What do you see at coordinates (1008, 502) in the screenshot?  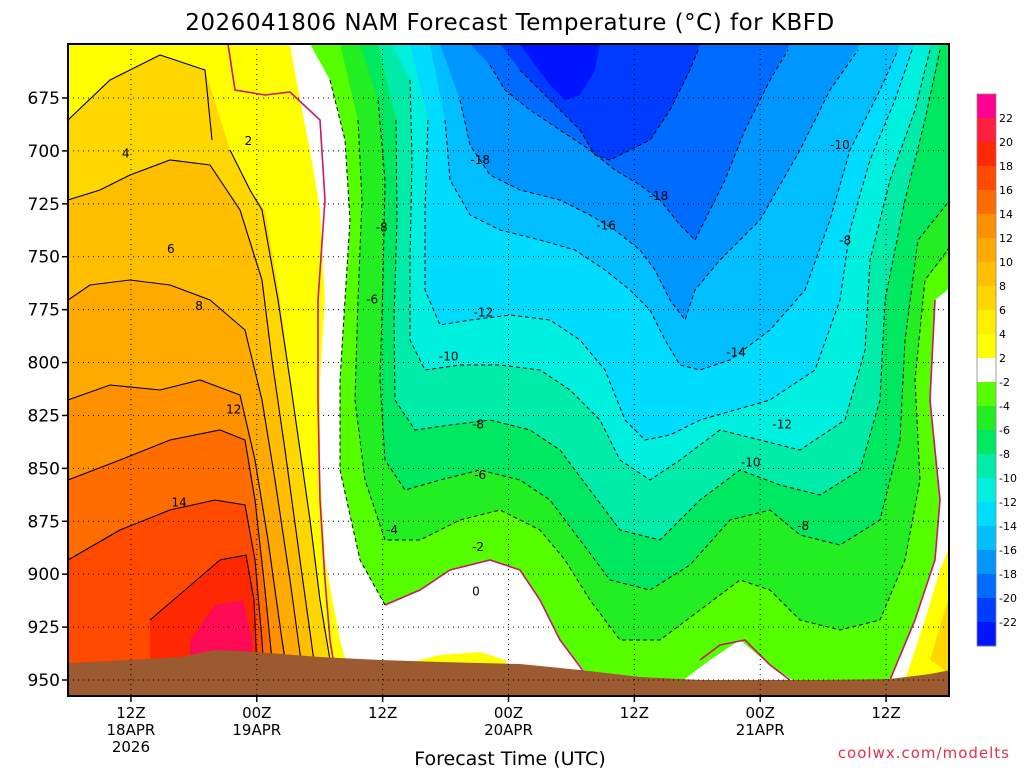 I see `colorbar-tick-label: -12` at bounding box center [1008, 502].